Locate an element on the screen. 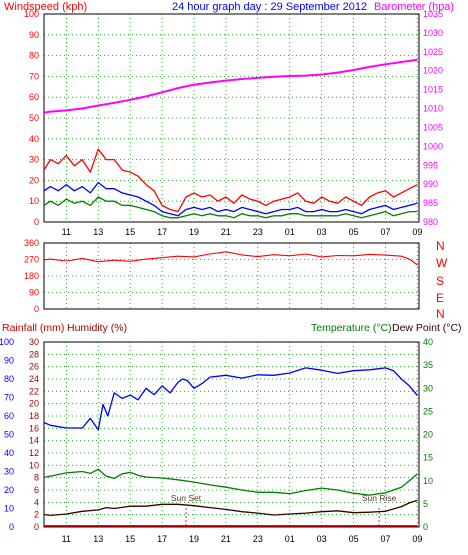  time-tick-label: 07 is located at coordinates (385, 232).